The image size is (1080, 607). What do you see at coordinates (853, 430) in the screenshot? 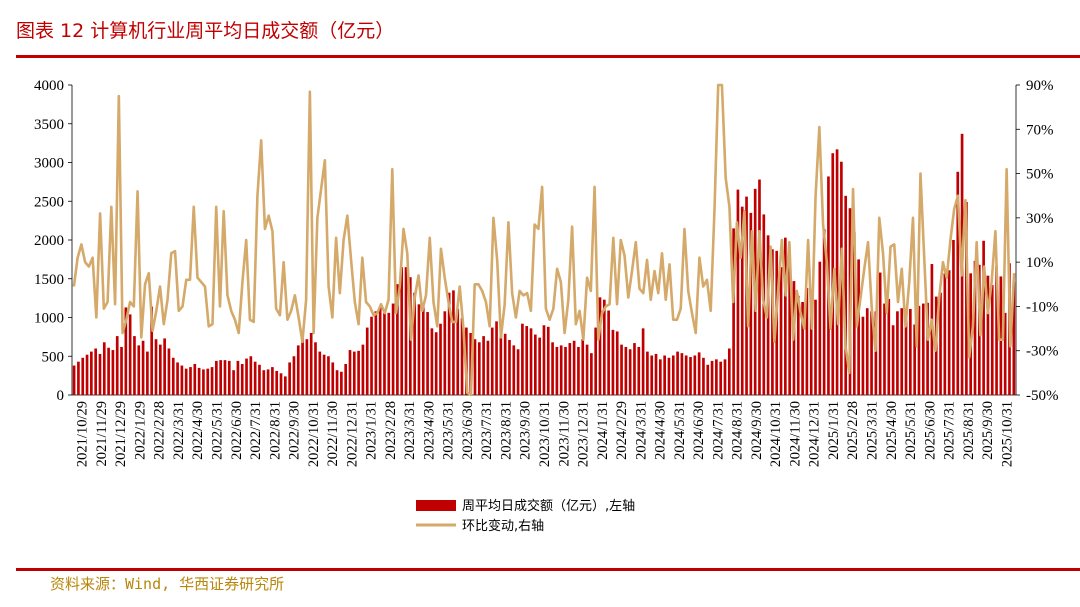
I see `x-tick-label: 2025/2/28` at bounding box center [853, 430].